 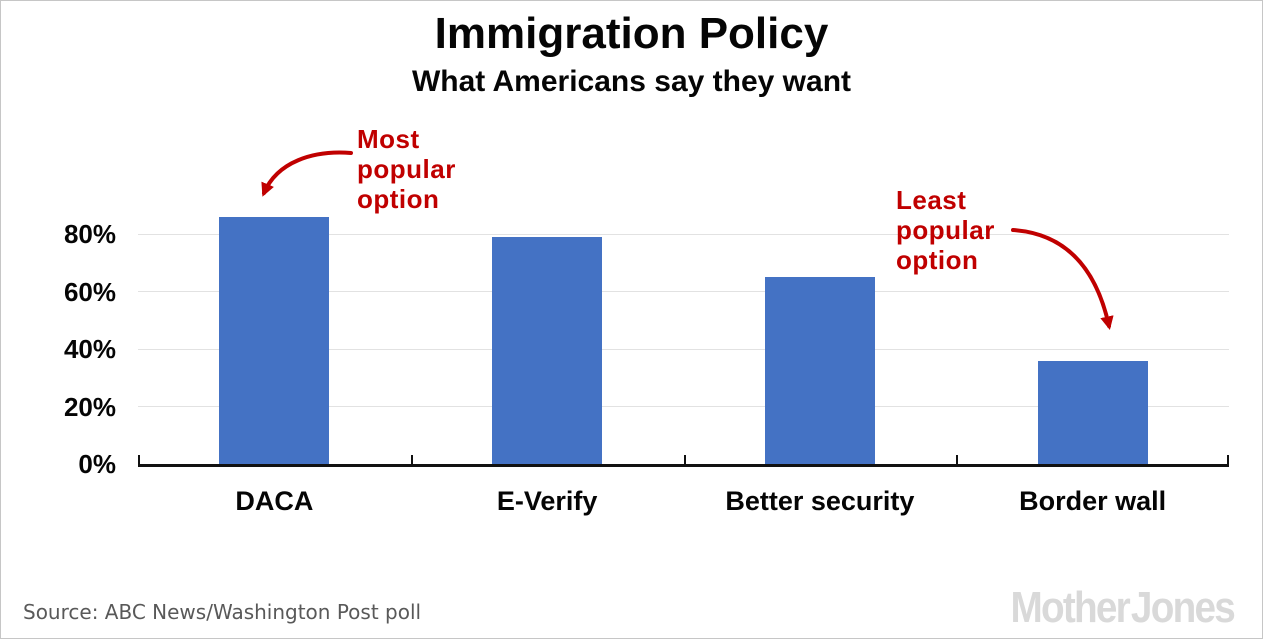 I want to click on source-note: Source: ABC News/Washington Post poll, so click(x=222, y=612).